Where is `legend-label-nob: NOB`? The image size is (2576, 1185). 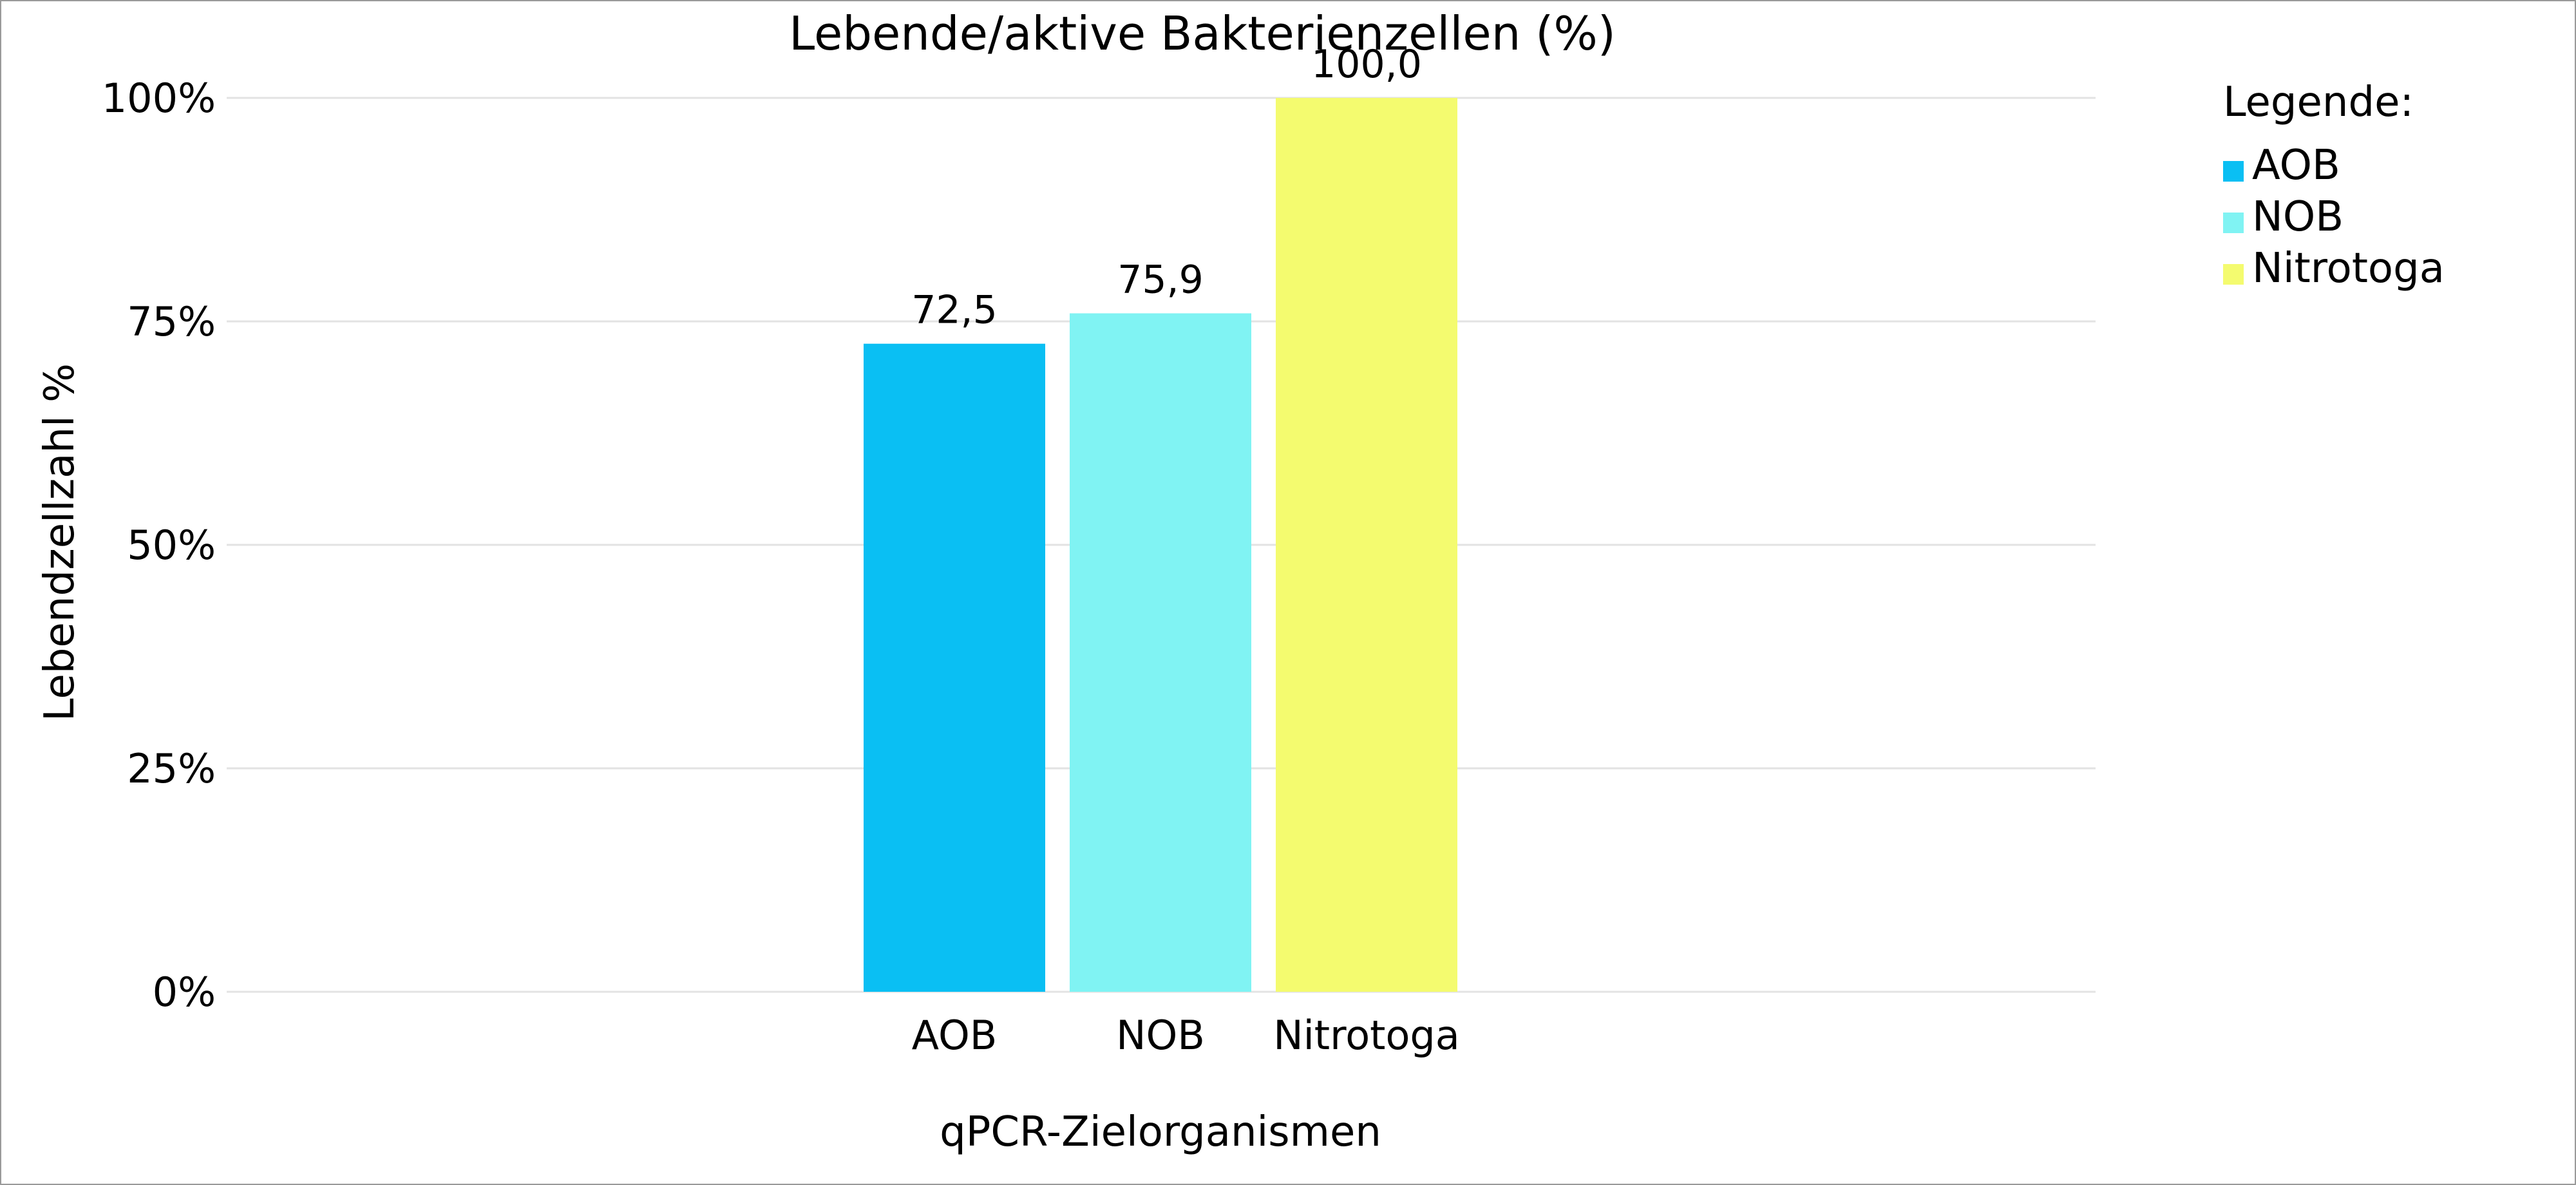 legend-label-nob: NOB is located at coordinates (2298, 217).